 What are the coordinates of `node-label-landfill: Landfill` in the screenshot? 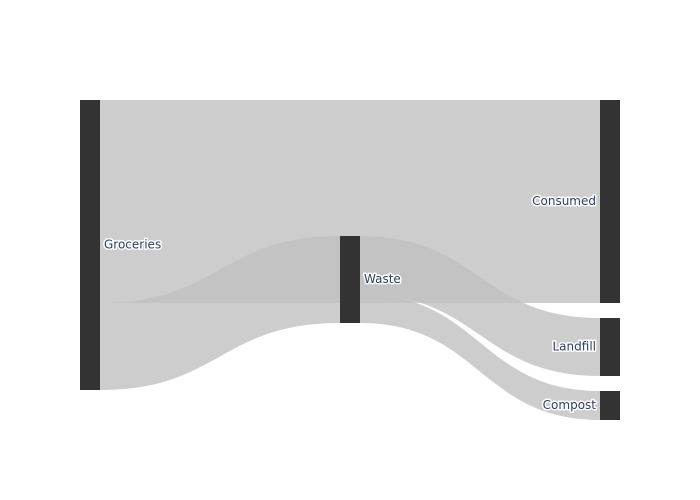 It's located at (575, 347).